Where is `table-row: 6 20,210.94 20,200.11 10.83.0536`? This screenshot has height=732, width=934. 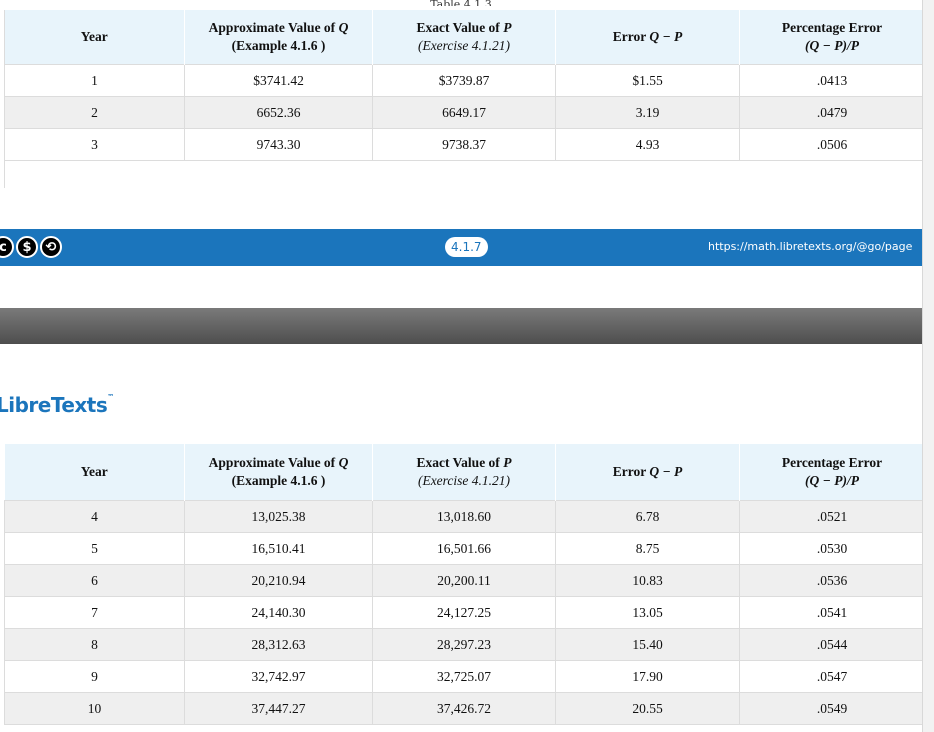
table-row: 6 20,210.94 20,200.11 10.83.0536 is located at coordinates (464, 580).